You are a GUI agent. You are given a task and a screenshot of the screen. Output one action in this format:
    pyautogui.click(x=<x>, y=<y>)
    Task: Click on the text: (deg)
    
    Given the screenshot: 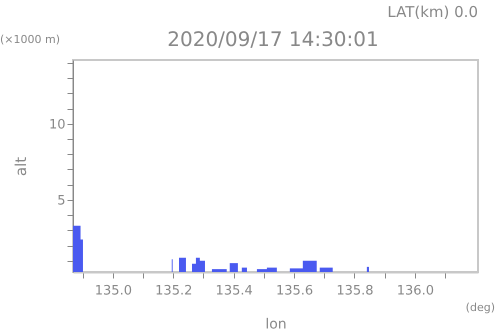 What is the action you would take?
    pyautogui.click(x=480, y=307)
    